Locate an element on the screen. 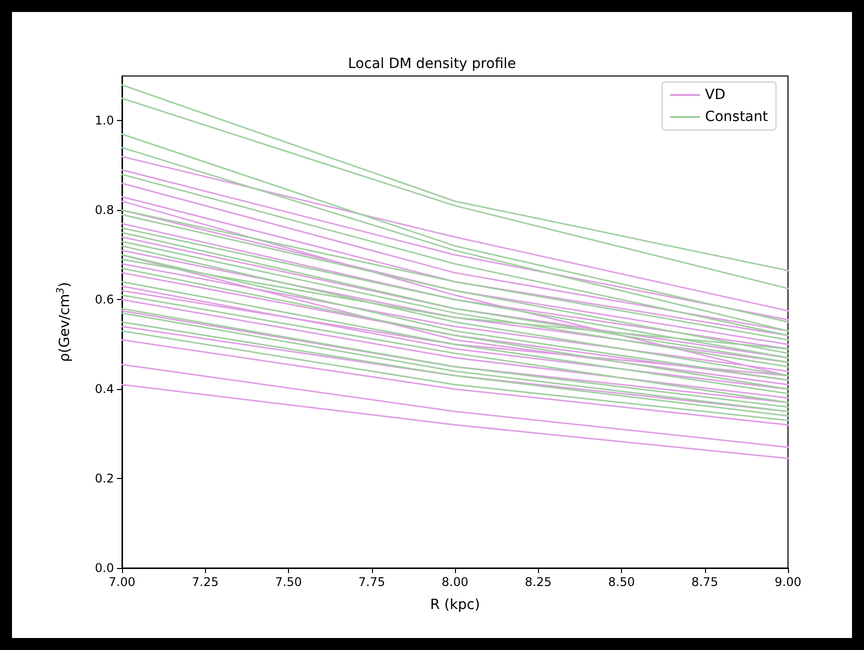 This screenshot has height=650, width=864. y-axis-title: ρ(Gev/cm3) is located at coordinates (64, 322).